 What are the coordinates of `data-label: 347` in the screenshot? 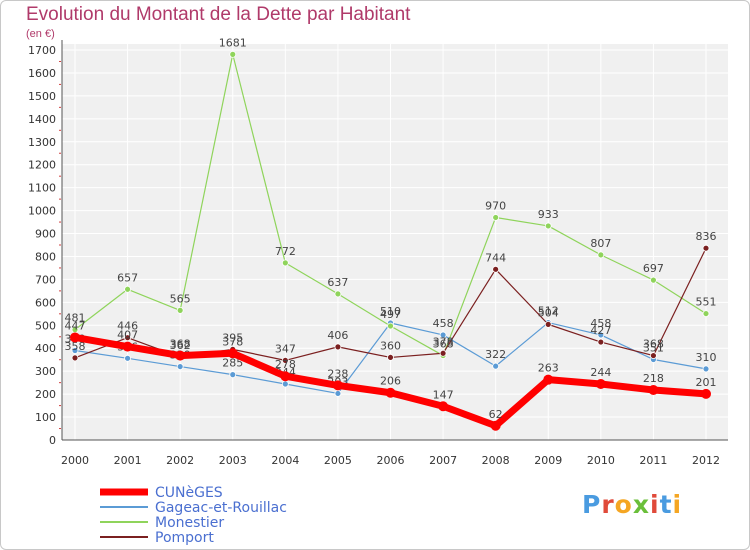 It's located at (285, 348).